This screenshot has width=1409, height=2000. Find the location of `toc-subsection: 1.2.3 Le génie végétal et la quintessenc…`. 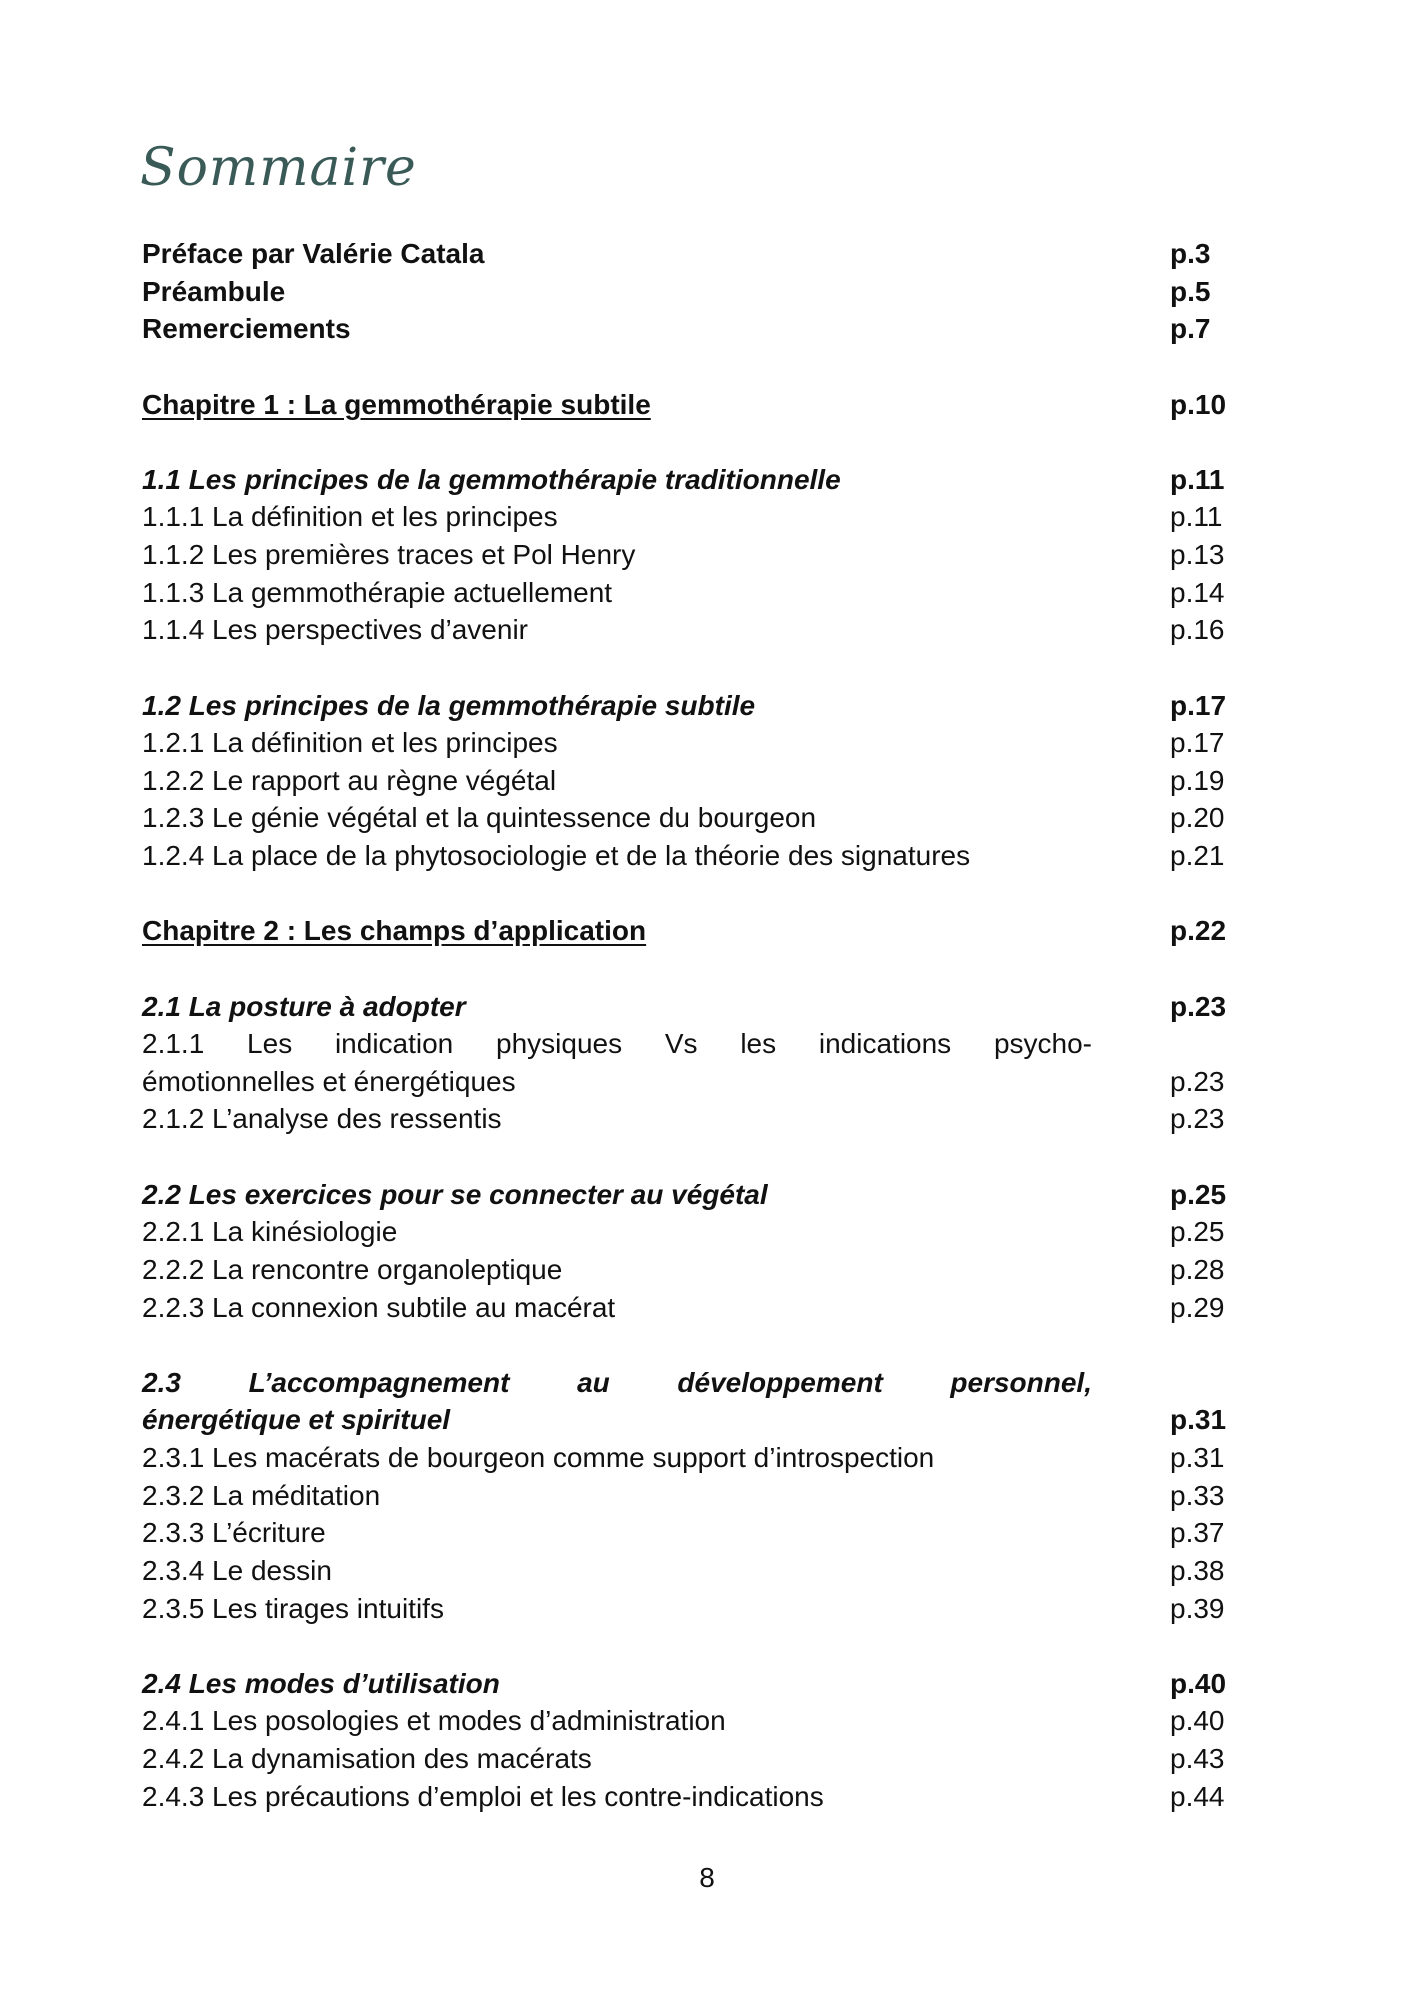

toc-subsection: 1.2.3 Le génie végétal et la quintessenc… is located at coordinates (692, 818).